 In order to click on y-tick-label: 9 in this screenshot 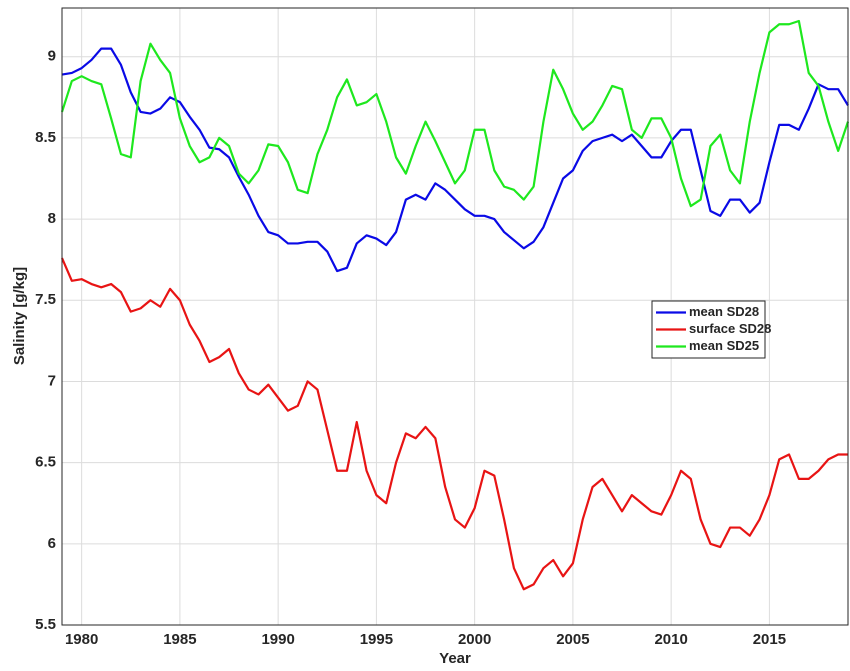, I will do `click(52, 56)`.